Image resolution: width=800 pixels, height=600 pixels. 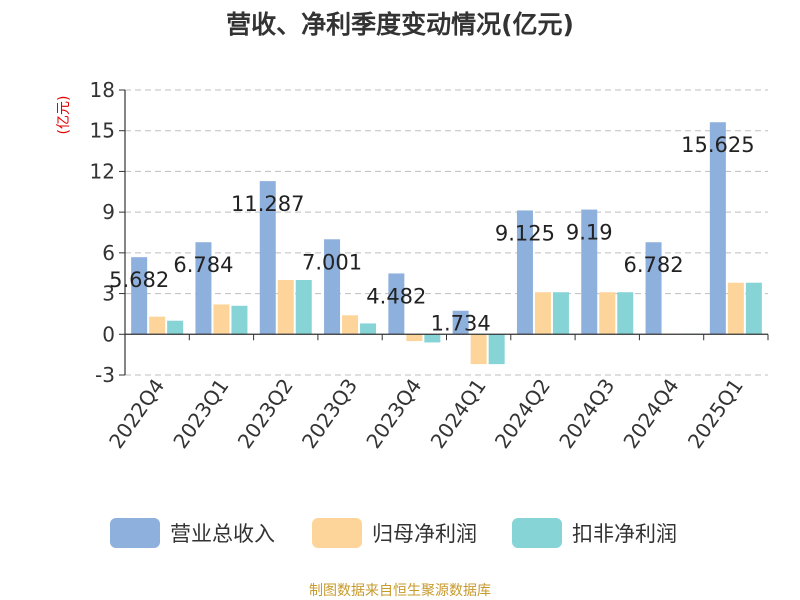 I want to click on legend-label: 扣非净利润, so click(x=624, y=534).